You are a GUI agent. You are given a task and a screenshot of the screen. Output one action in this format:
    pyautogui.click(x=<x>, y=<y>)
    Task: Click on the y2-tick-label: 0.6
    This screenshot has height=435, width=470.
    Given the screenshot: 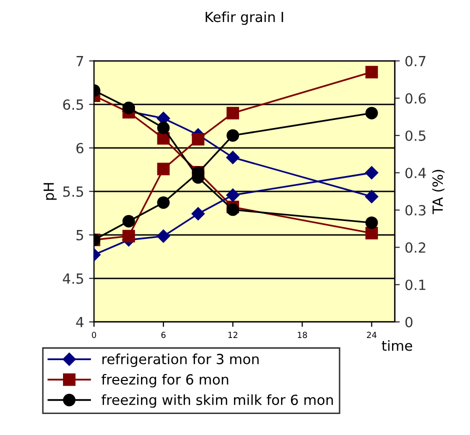 What is the action you would take?
    pyautogui.click(x=415, y=98)
    